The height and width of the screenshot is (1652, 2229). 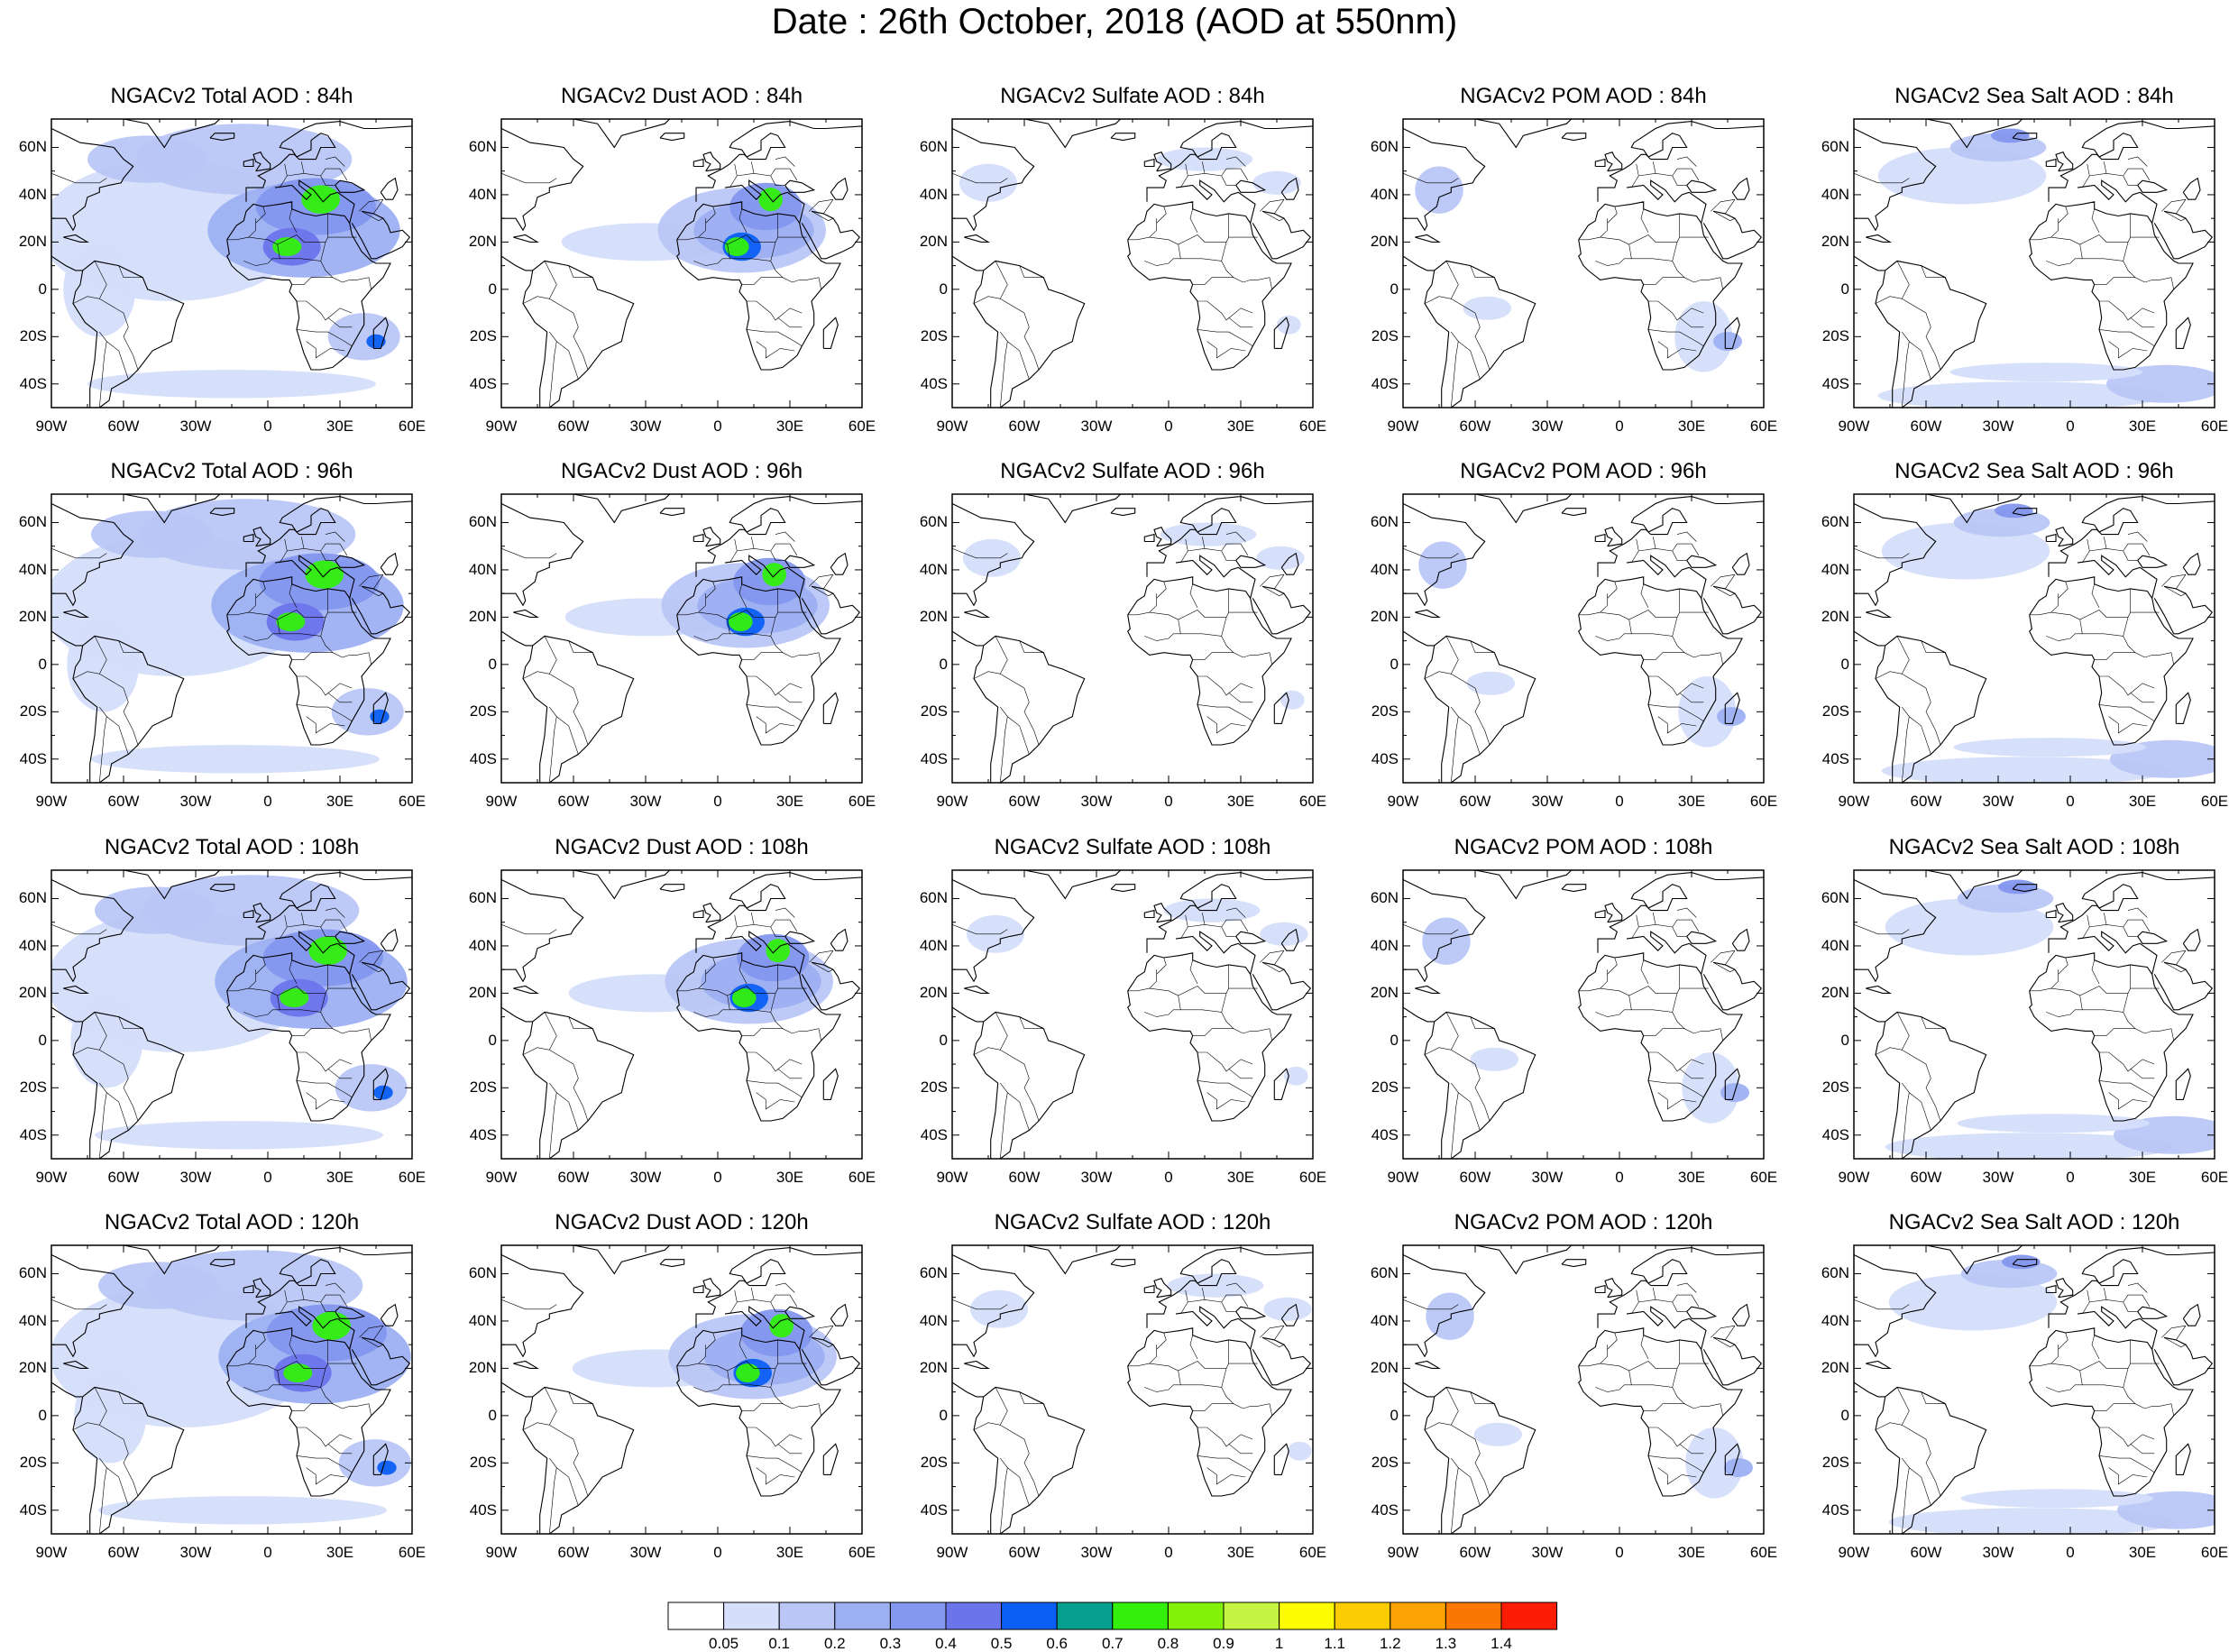 What do you see at coordinates (807, 1616) in the screenshot?
I see `colorbar-swatch` at bounding box center [807, 1616].